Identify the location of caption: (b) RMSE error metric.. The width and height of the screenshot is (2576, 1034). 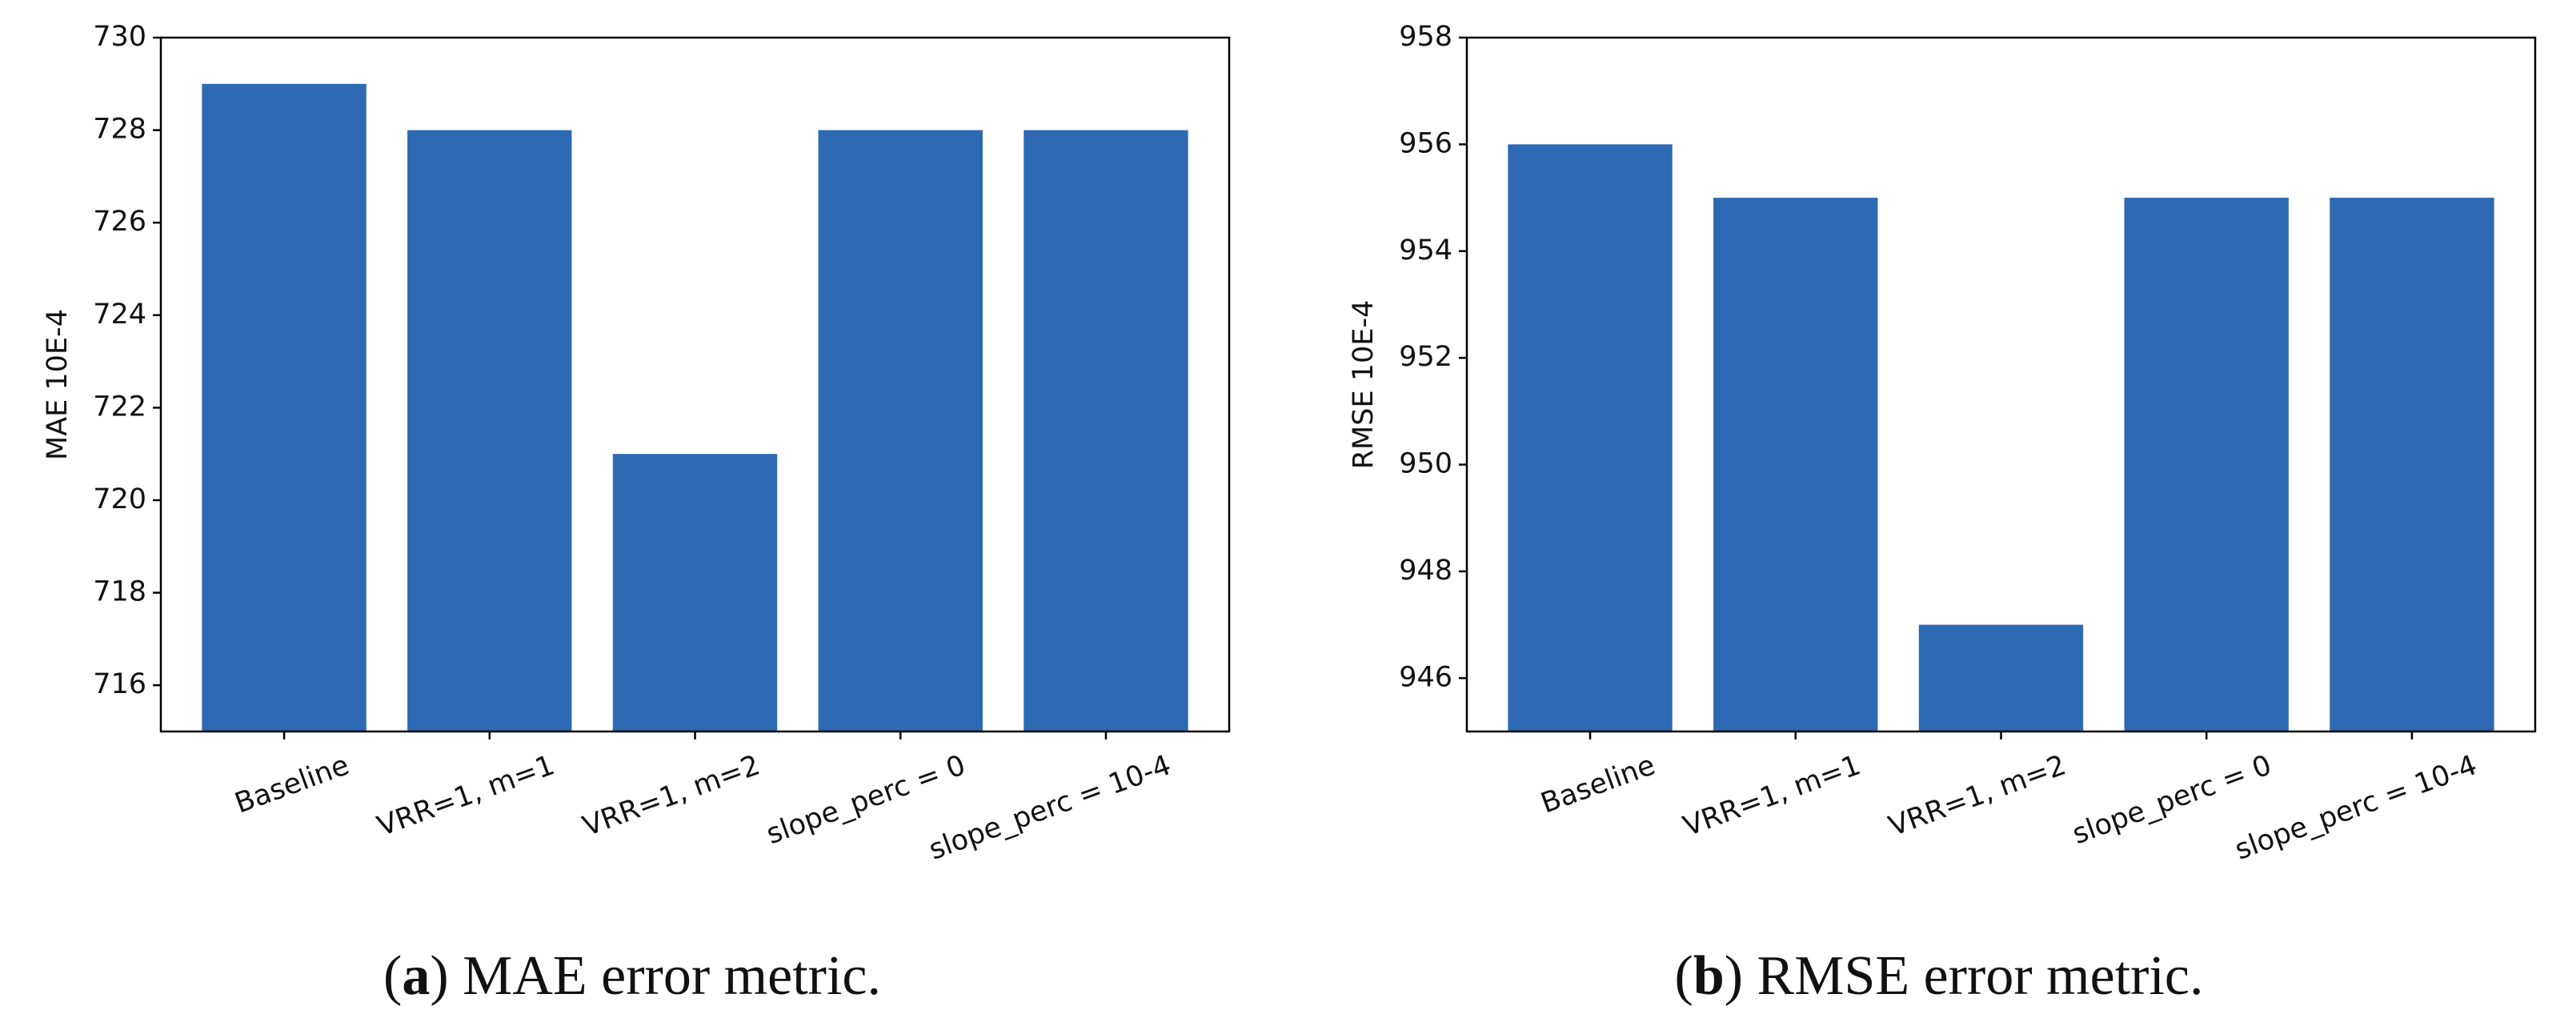
(1939, 976).